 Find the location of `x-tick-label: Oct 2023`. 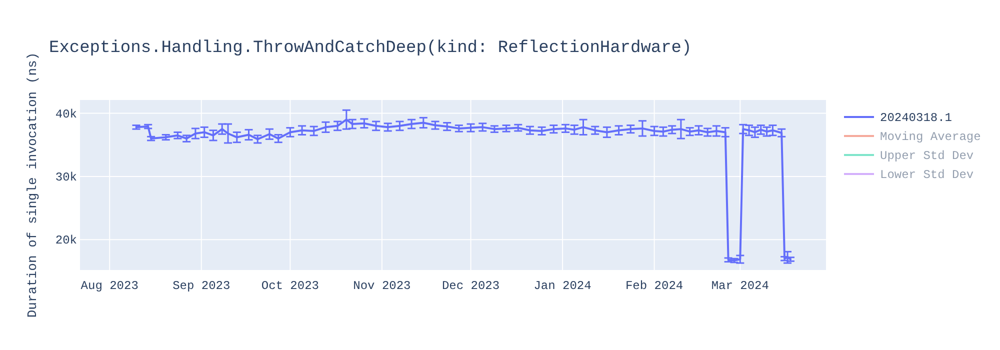

x-tick-label: Oct 2023 is located at coordinates (290, 286).